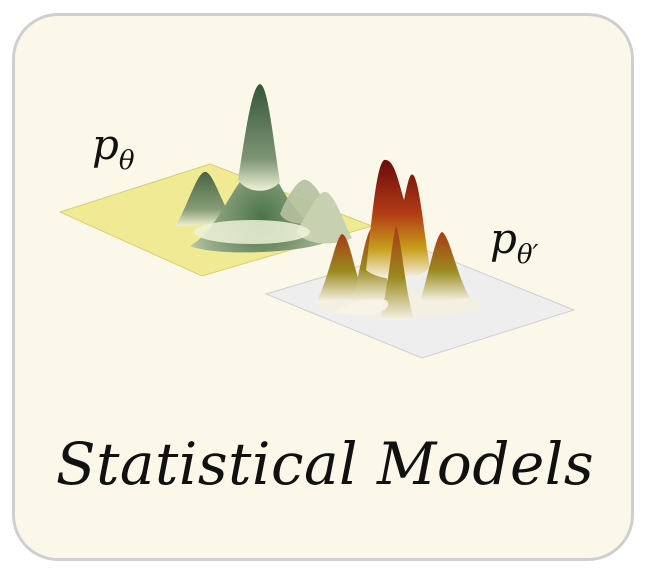  What do you see at coordinates (325, 464) in the screenshot?
I see `caption-title: Statistical Models` at bounding box center [325, 464].